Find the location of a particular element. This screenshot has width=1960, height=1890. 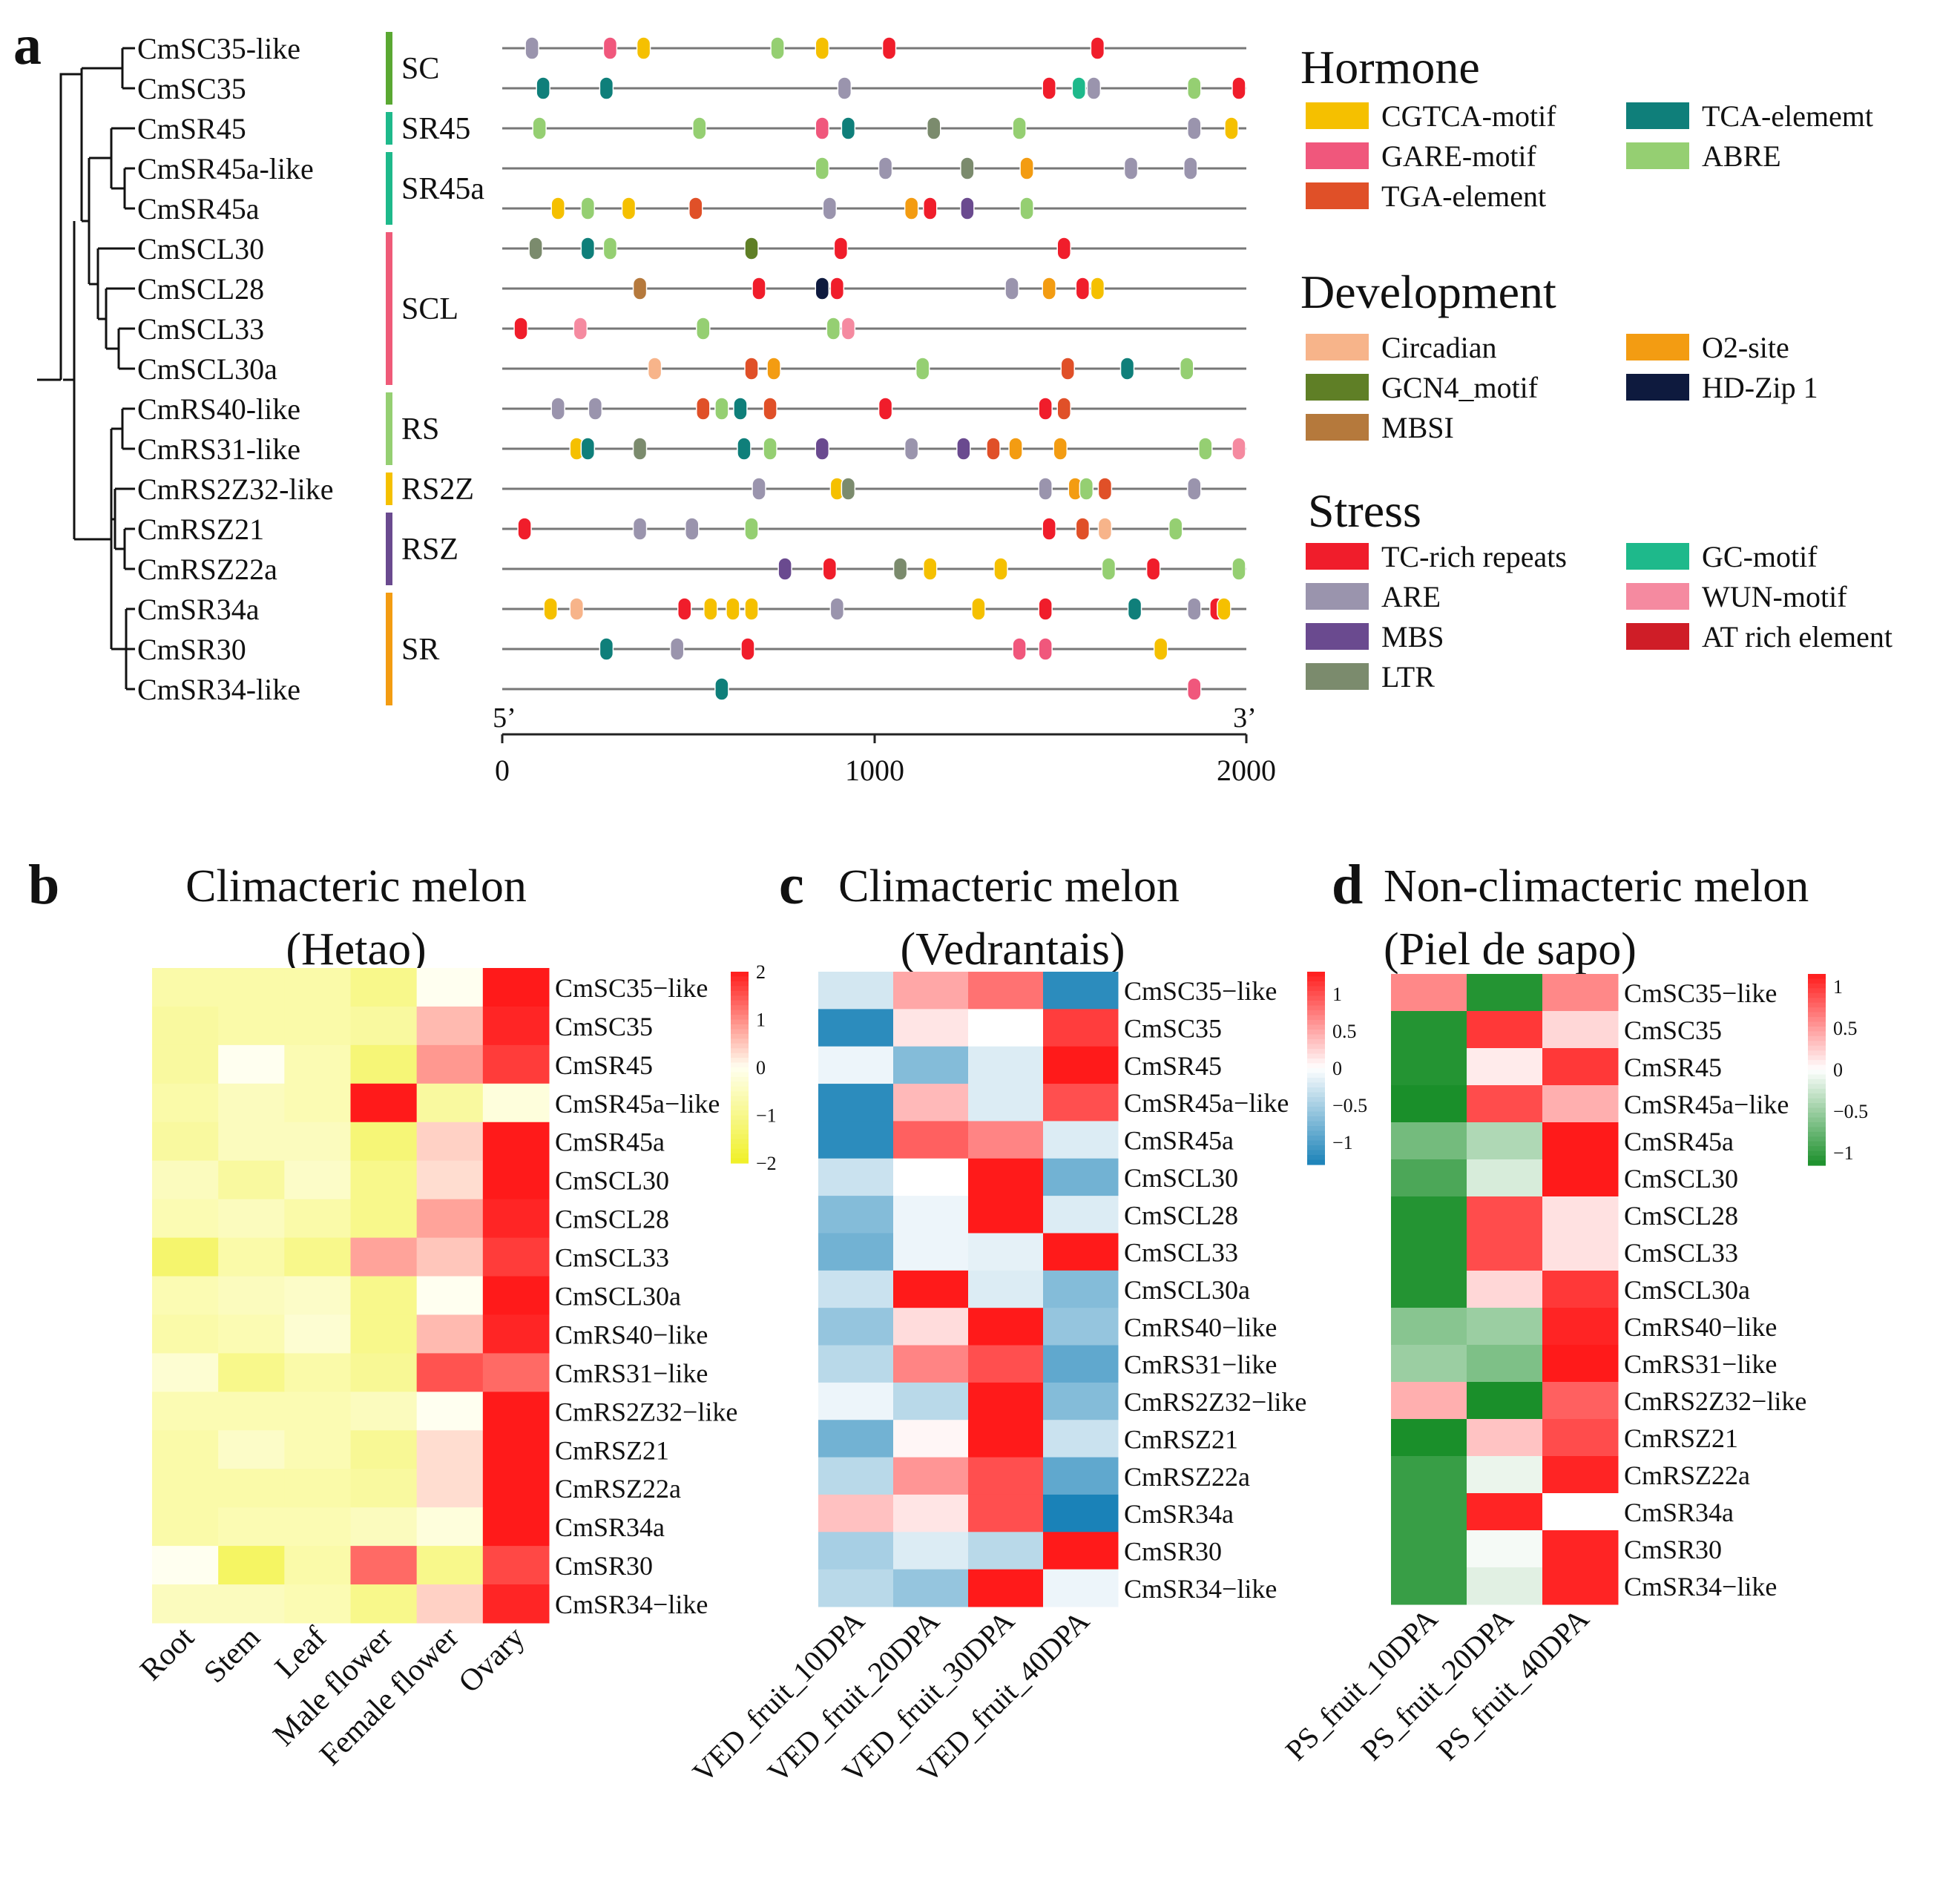

element-tca is located at coordinates (745, 449).